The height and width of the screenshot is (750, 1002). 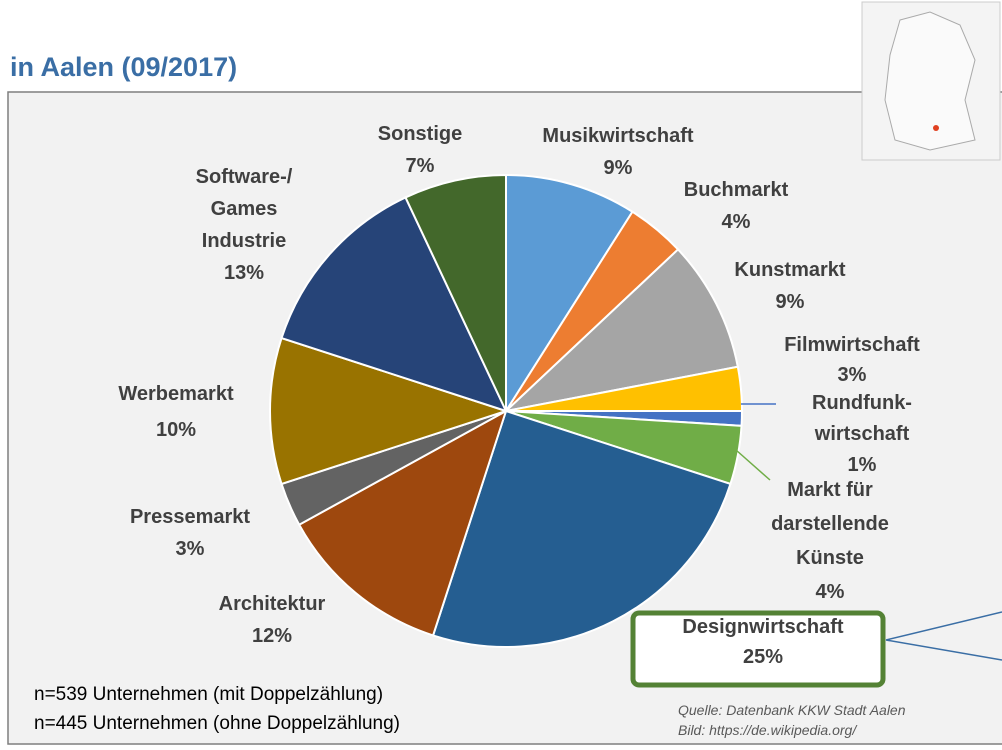 What do you see at coordinates (768, 730) in the screenshot?
I see `source: Bild: https://de.wikipedia.org/` at bounding box center [768, 730].